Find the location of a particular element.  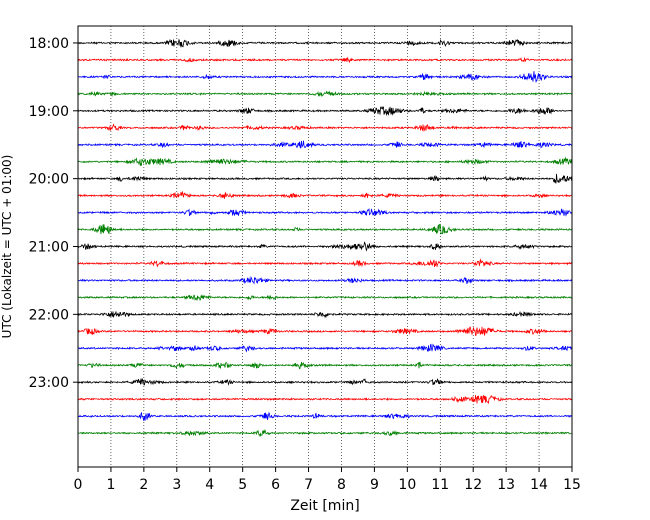

y-axis-ticks: 18:00 19:00 20:00 21:00 22:00 23:00 is located at coordinates (53, 213).